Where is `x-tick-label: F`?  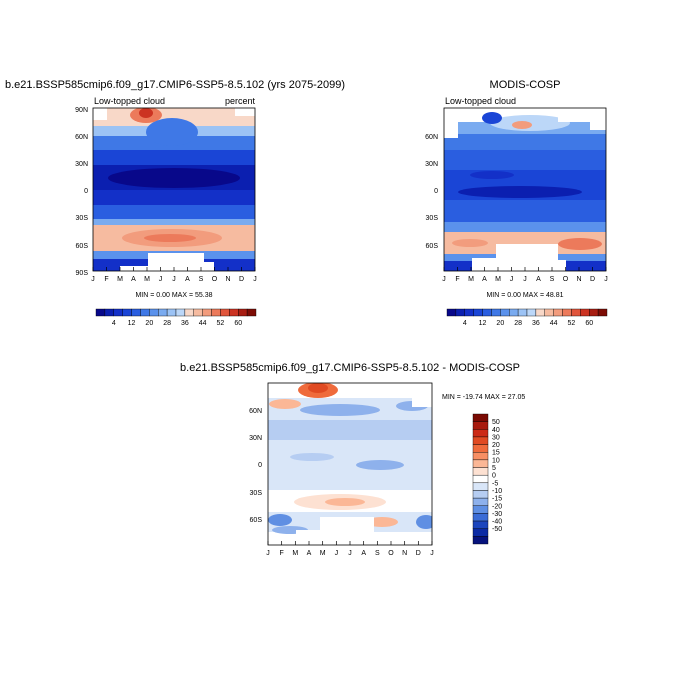
x-tick-label: F is located at coordinates (457, 279).